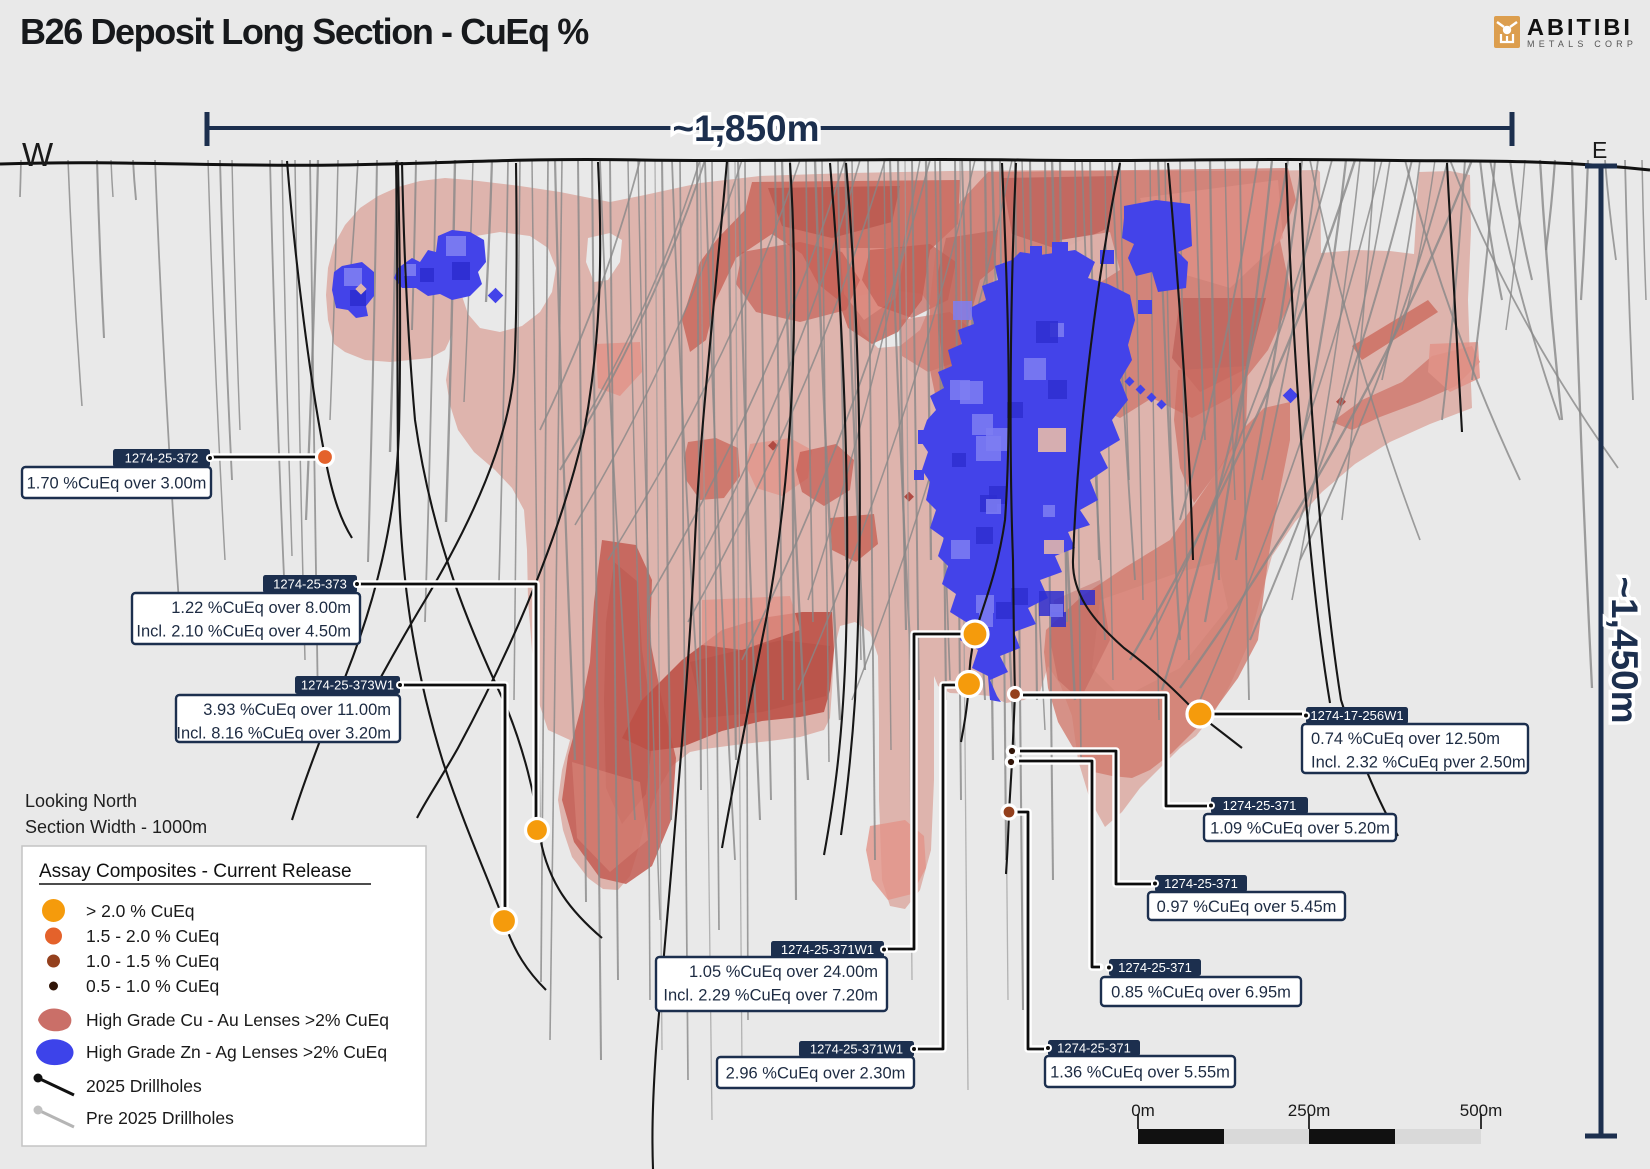 This screenshot has width=1650, height=1169. I want to click on svg-text: Section Width - 1000m, so click(116, 827).